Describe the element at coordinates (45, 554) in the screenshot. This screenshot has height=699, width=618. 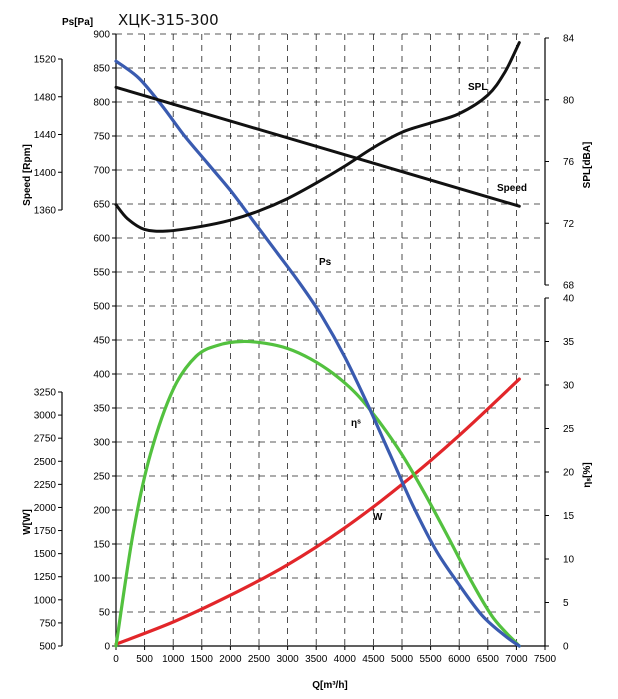
I see `power-tick-label: 1500` at that location.